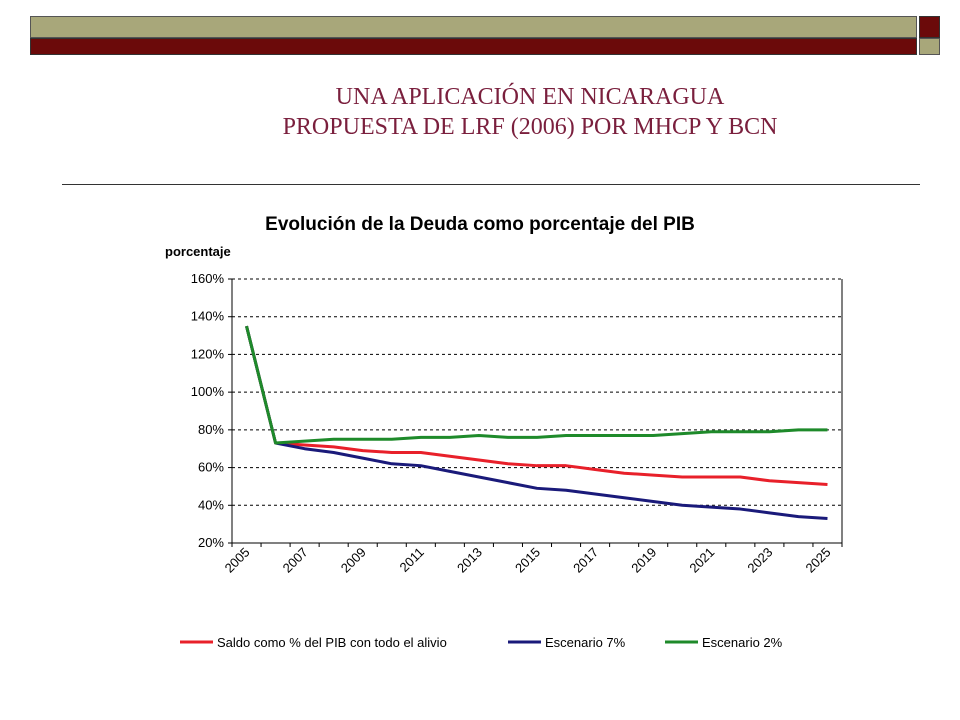 The width and height of the screenshot is (960, 720). Describe the element at coordinates (211, 429) in the screenshot. I see `y-tick-label: 80%` at that location.